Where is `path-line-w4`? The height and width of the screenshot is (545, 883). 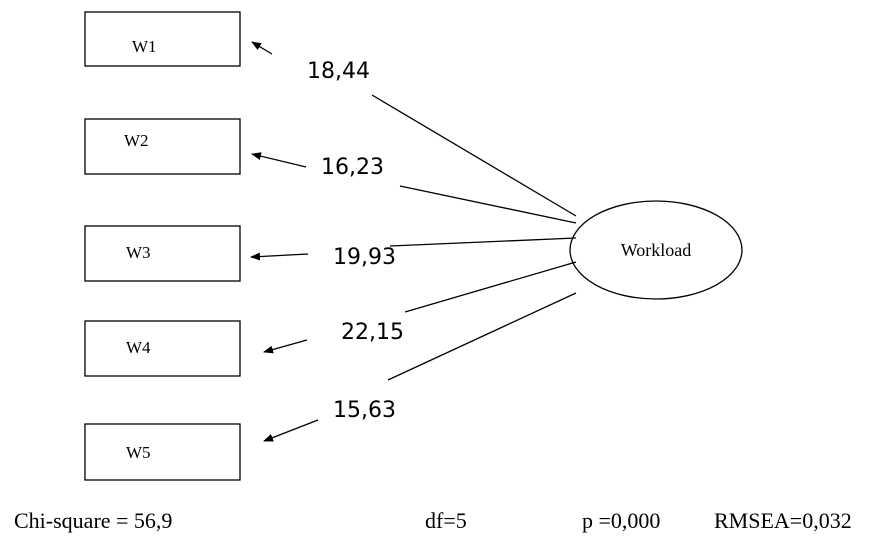 path-line-w4 is located at coordinates (490, 287).